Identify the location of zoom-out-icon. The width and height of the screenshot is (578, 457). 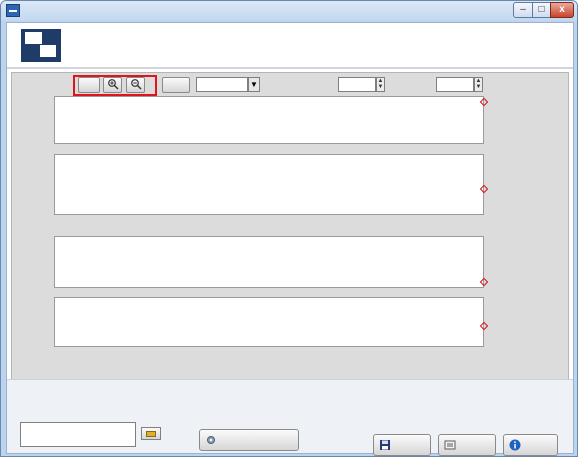
(136, 84).